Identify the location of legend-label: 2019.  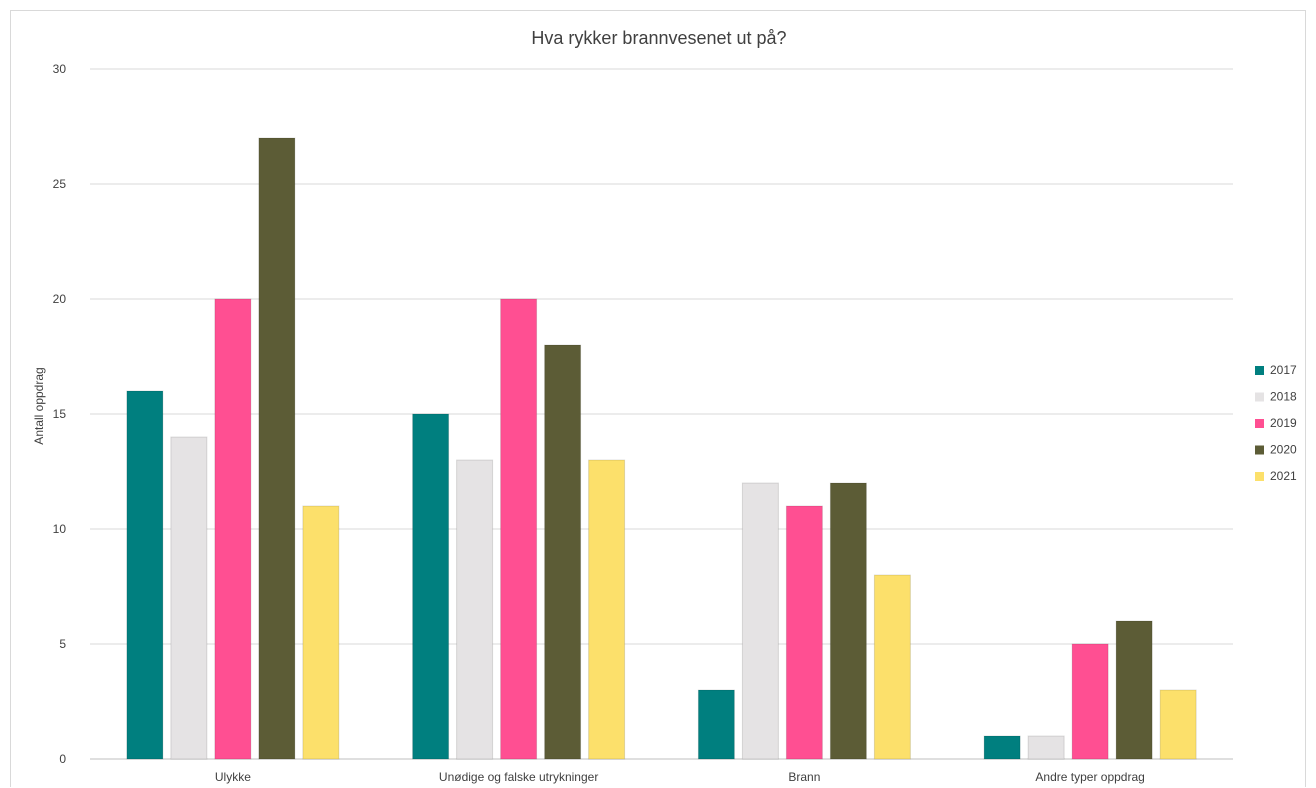
(1283, 423).